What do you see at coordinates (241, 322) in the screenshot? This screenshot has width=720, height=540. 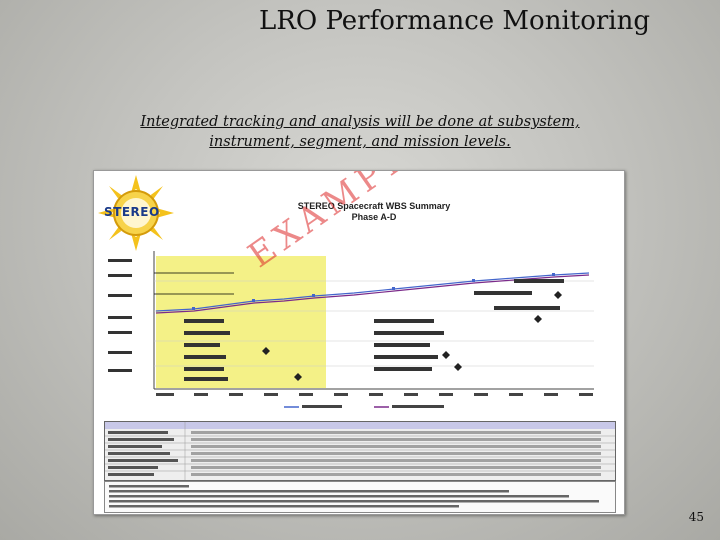 I see `highlight-region` at bounding box center [241, 322].